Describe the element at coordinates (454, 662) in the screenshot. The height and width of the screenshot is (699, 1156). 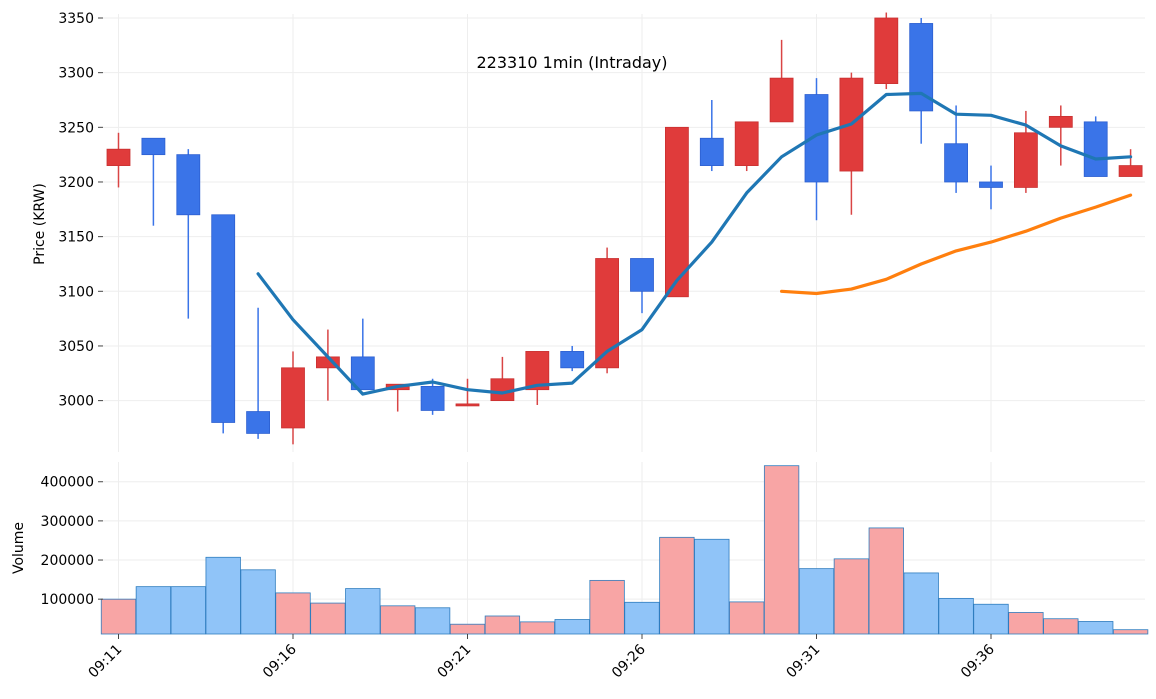
I see `x-tick-label: 09:21` at that location.